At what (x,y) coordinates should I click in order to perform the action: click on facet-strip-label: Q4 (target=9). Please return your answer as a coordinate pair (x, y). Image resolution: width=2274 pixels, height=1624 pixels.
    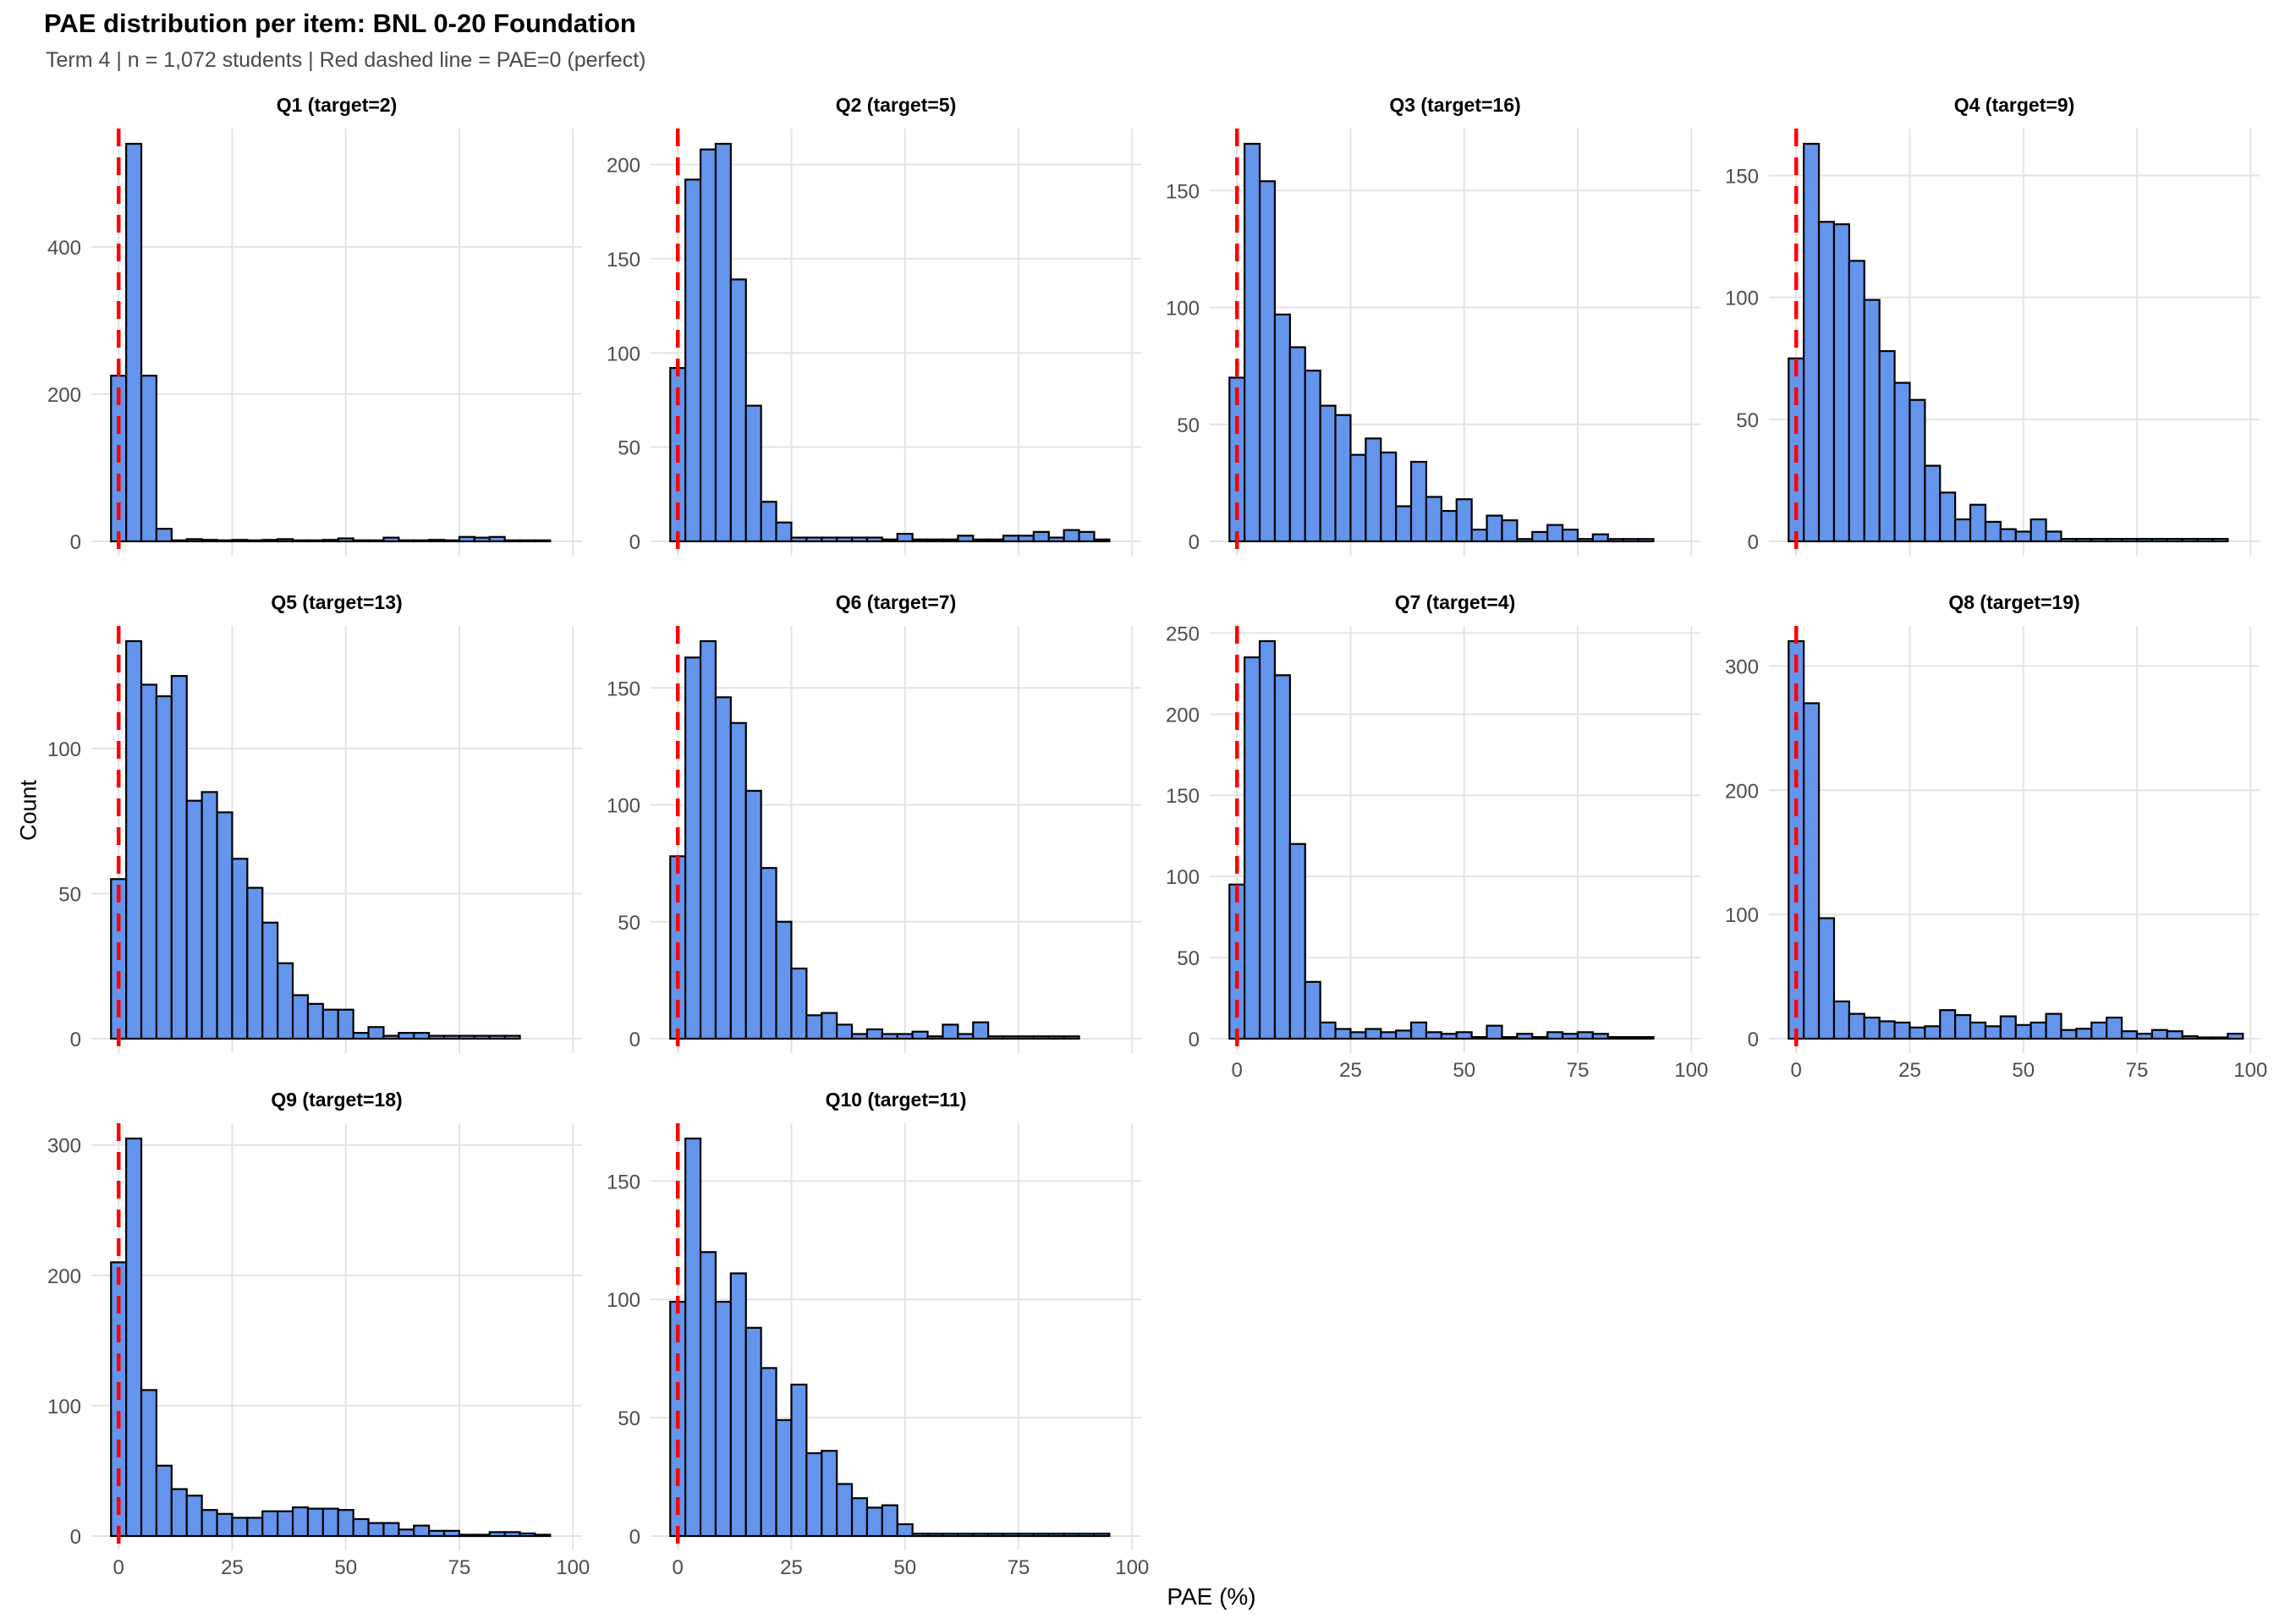
    Looking at the image, I should click on (2014, 105).